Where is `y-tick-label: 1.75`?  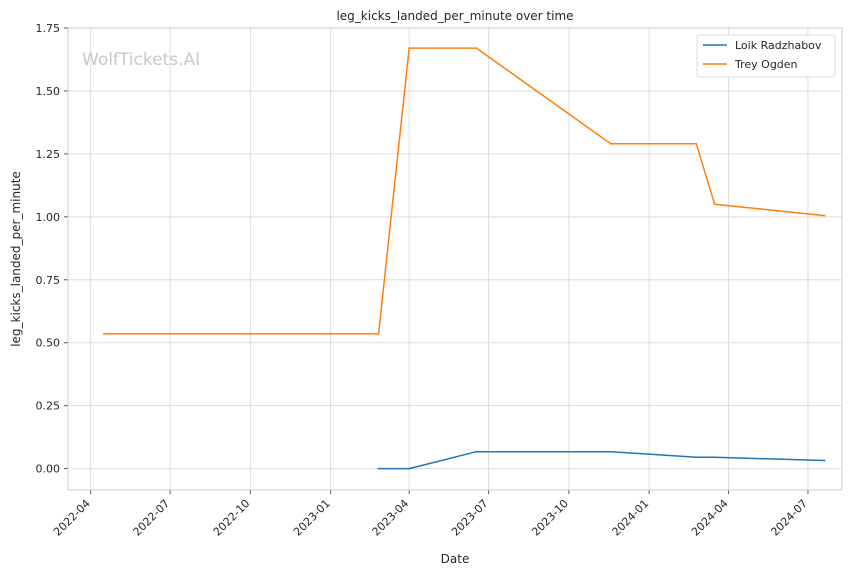 y-tick-label: 1.75 is located at coordinates (48, 28).